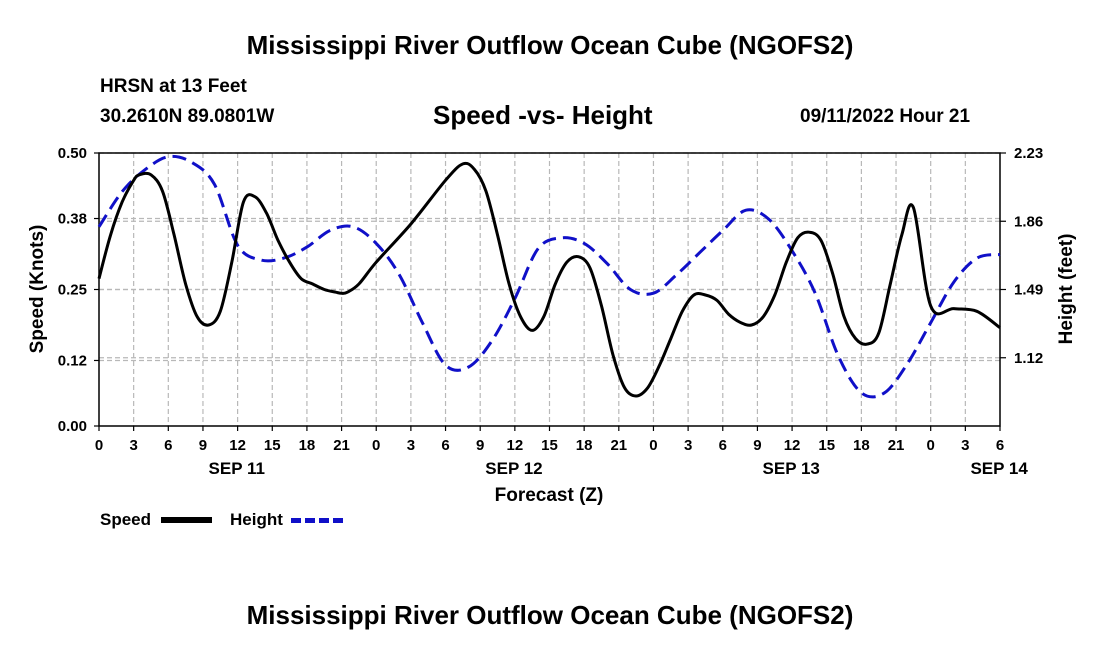 The height and width of the screenshot is (650, 1100). I want to click on y-right-tick-label: 1.86, so click(1028, 221).